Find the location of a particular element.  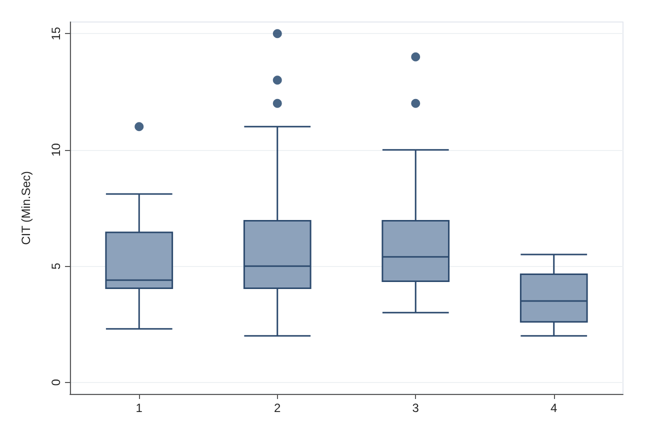

x-tick-label: 4 is located at coordinates (554, 408).